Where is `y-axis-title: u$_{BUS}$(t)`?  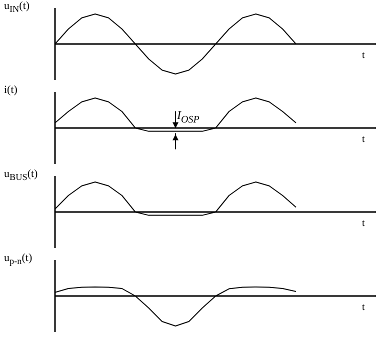
y-axis-title: u$_{BUS}$(t) is located at coordinates (21, 175).